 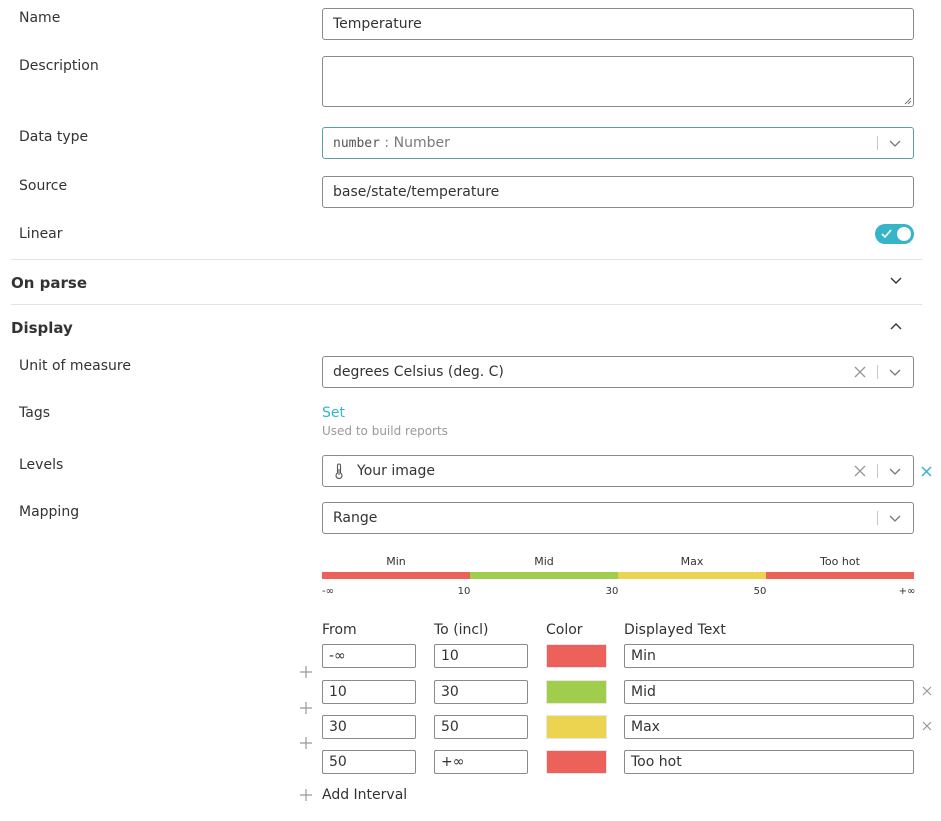 I want to click on interval-from-value: 10, so click(x=338, y=692).